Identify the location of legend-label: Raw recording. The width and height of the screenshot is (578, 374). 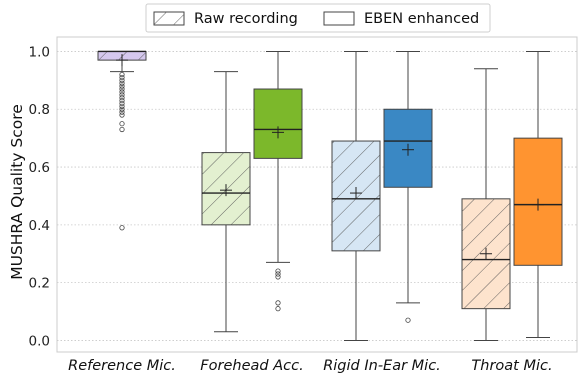
(246, 19).